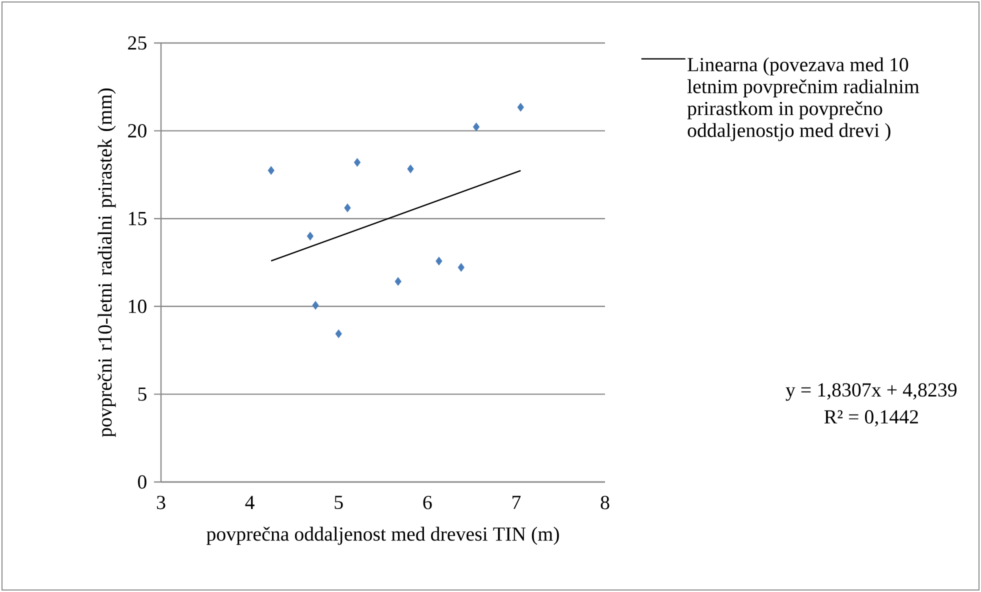 This screenshot has width=981, height=592. Describe the element at coordinates (142, 482) in the screenshot. I see `y-tick-label: 0` at that location.